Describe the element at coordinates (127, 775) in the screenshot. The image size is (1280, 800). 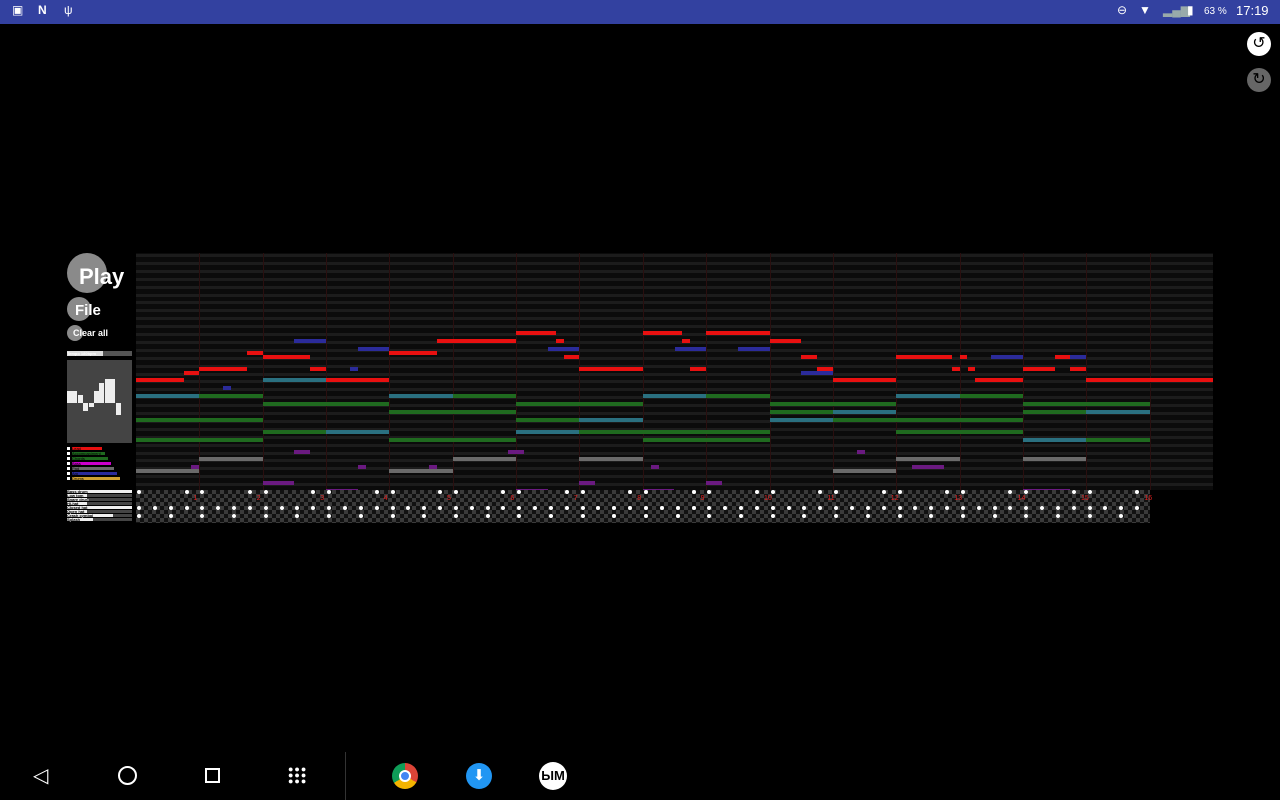
I see `home-button` at that location.